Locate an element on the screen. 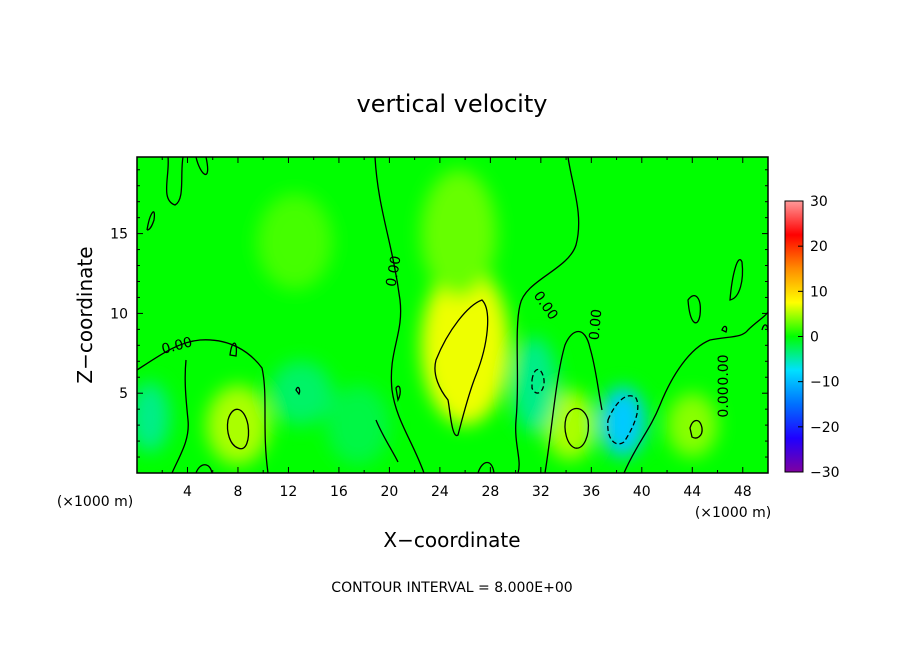 The height and width of the screenshot is (654, 904). colorbar-tick-label: 0 is located at coordinates (814, 338).